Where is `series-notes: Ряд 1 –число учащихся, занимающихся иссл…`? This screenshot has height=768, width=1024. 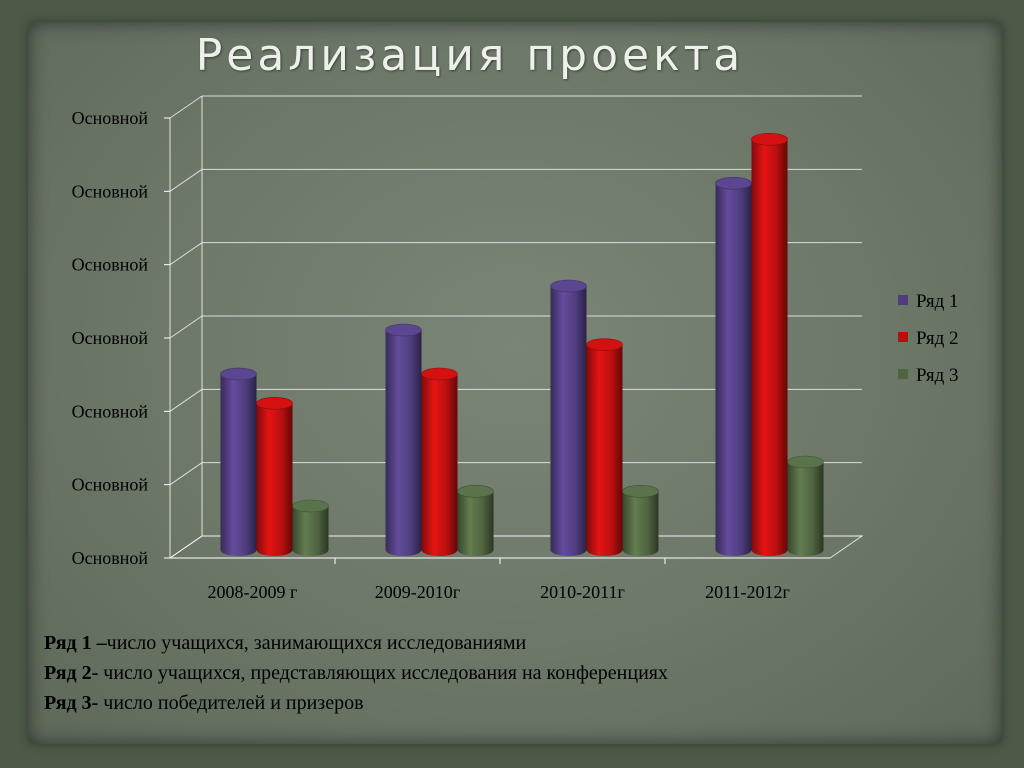 series-notes: Ряд 1 –число учащихся, занимающихся иссл… is located at coordinates (514, 673).